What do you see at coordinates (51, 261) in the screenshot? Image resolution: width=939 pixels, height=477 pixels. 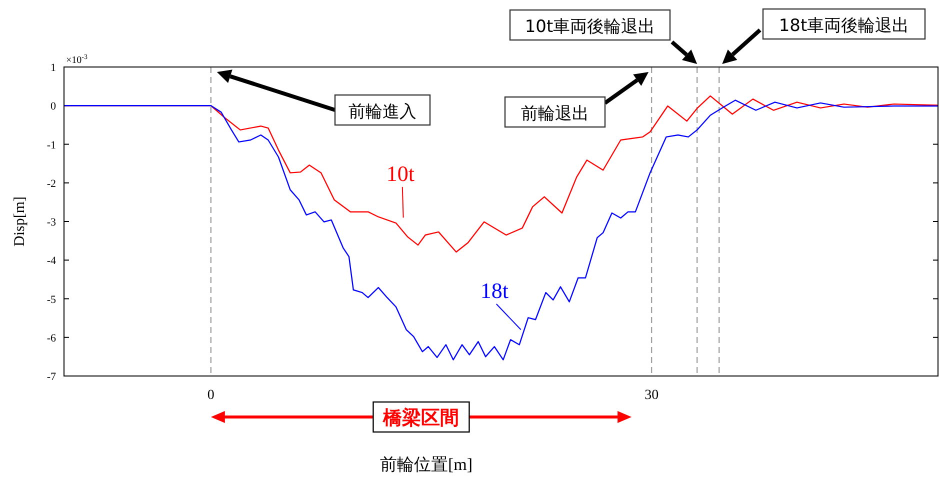 I see `y-tick-label: -4` at bounding box center [51, 261].